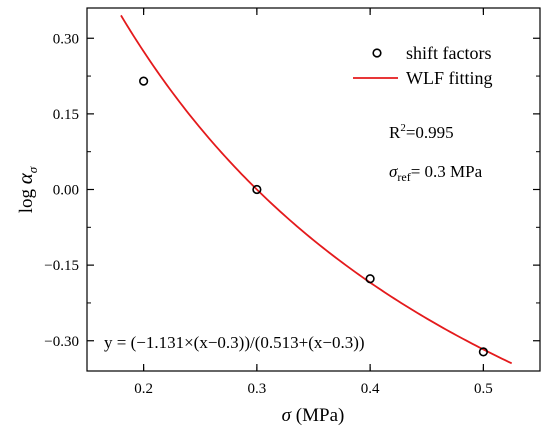  Describe the element at coordinates (234, 342) in the screenshot. I see `equation-annotation: y = (−1.131×(x−0.3))/(0.513+(x−0.3))` at that location.